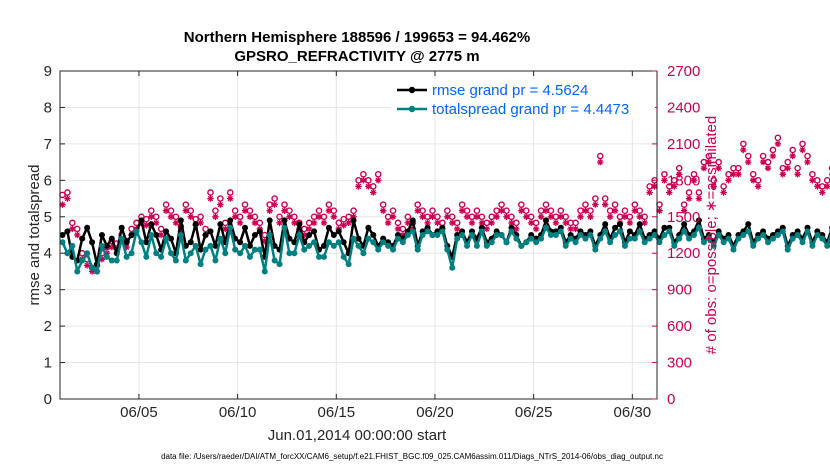 The image size is (830, 470). I want to click on y-tick-label-right: 2700, so click(683, 71).